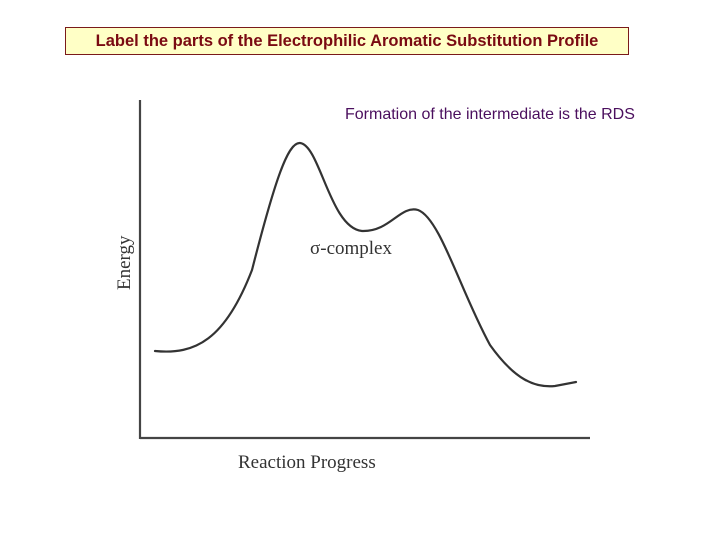 The image size is (720, 540). What do you see at coordinates (307, 462) in the screenshot?
I see `x-axis-label: Reaction Progress` at bounding box center [307, 462].